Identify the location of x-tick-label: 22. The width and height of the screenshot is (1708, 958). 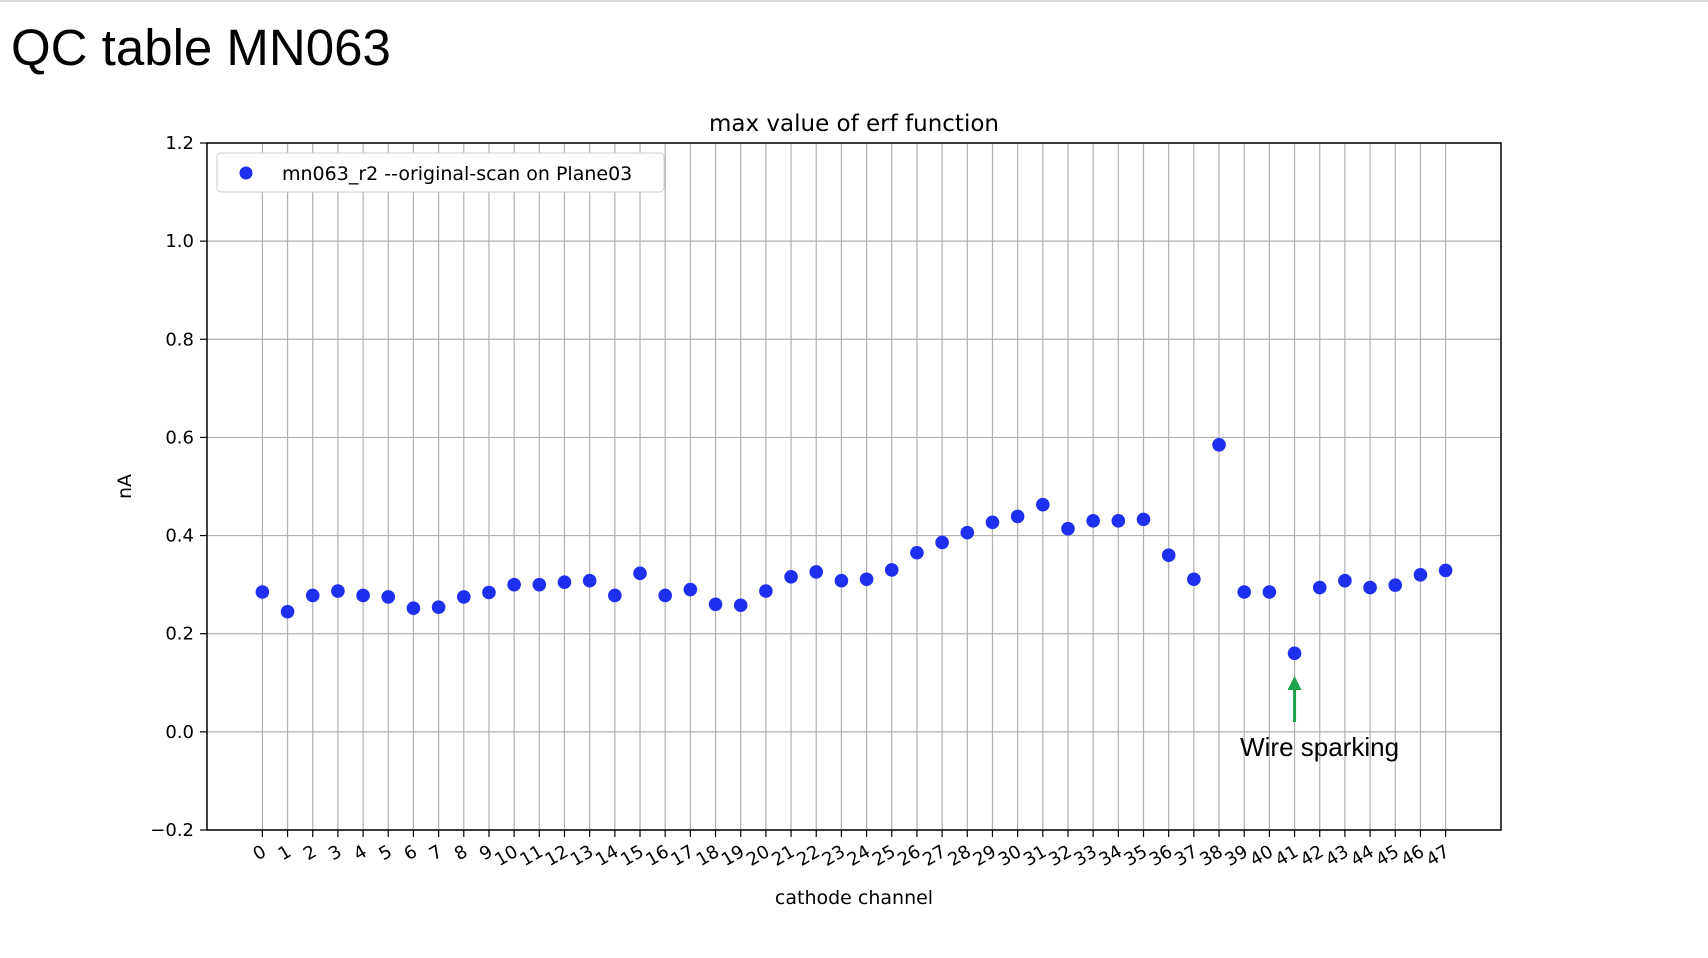
(808, 856).